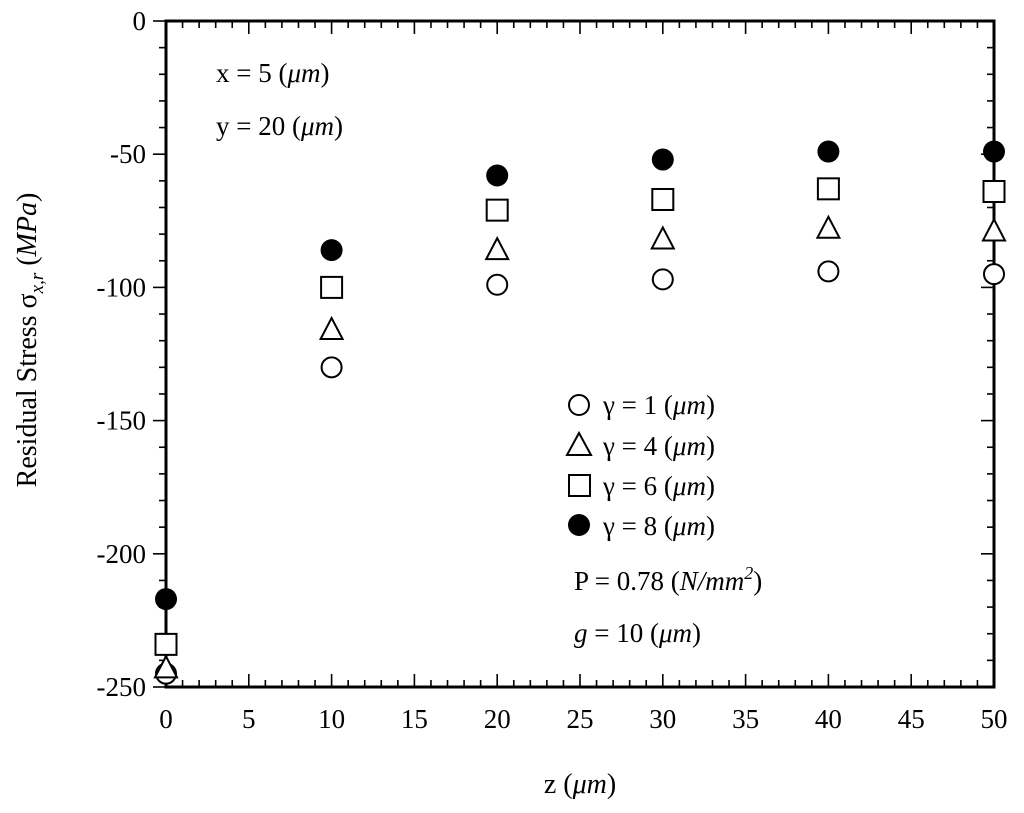 This screenshot has width=1024, height=813. What do you see at coordinates (689, 405) in the screenshot?
I see `legend-label-gamma-1-unit: μm` at bounding box center [689, 405].